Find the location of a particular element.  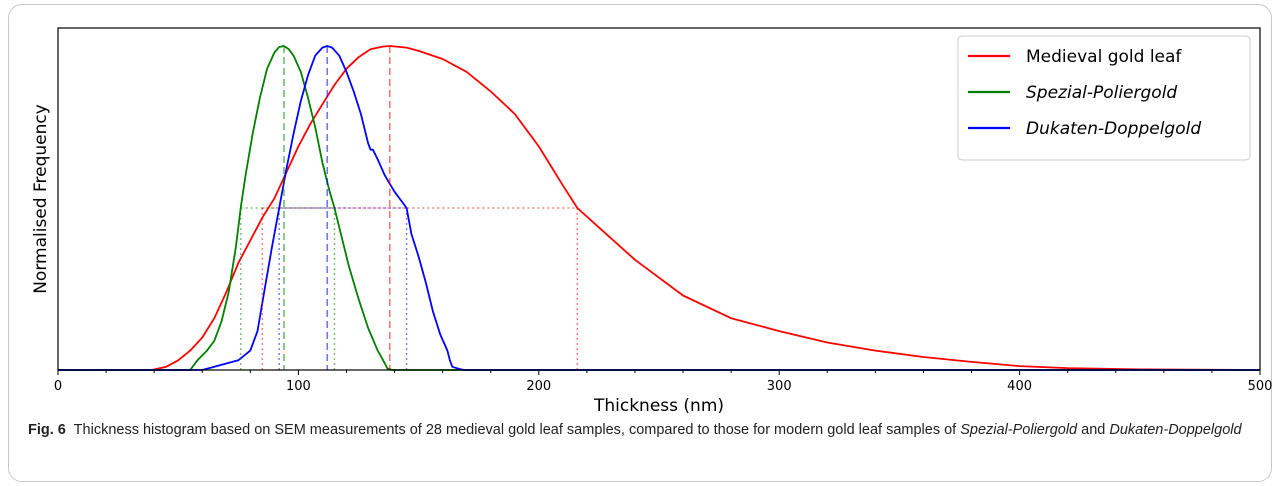

legend-label: Spezial-Poliergold is located at coordinates (1101, 93).